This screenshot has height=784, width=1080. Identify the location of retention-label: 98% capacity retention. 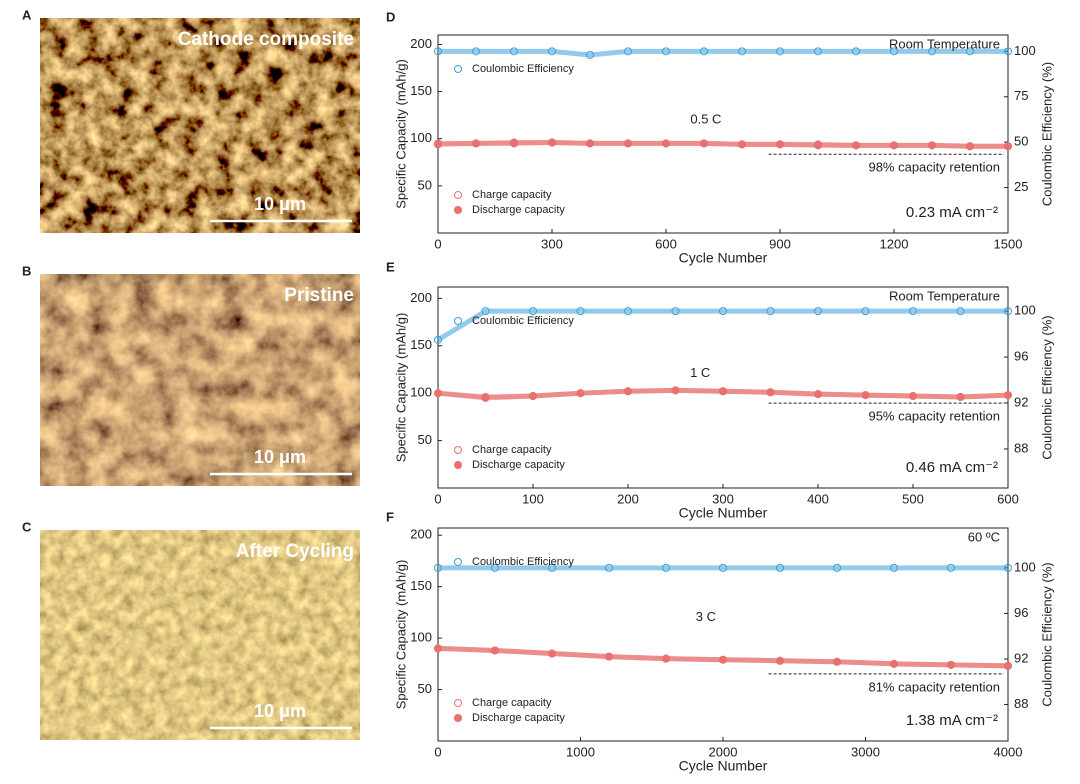
(934, 167).